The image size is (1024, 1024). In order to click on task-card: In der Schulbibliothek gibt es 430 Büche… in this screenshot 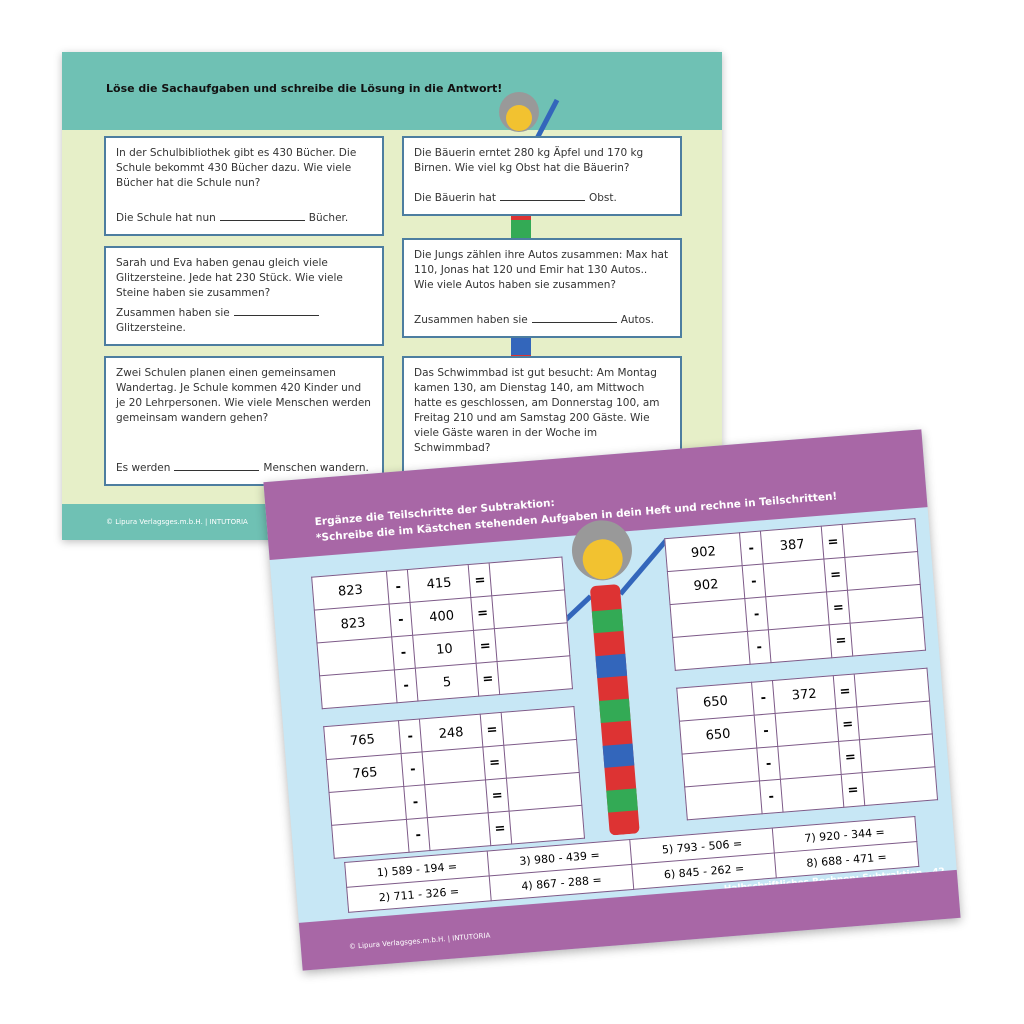, I will do `click(244, 186)`.